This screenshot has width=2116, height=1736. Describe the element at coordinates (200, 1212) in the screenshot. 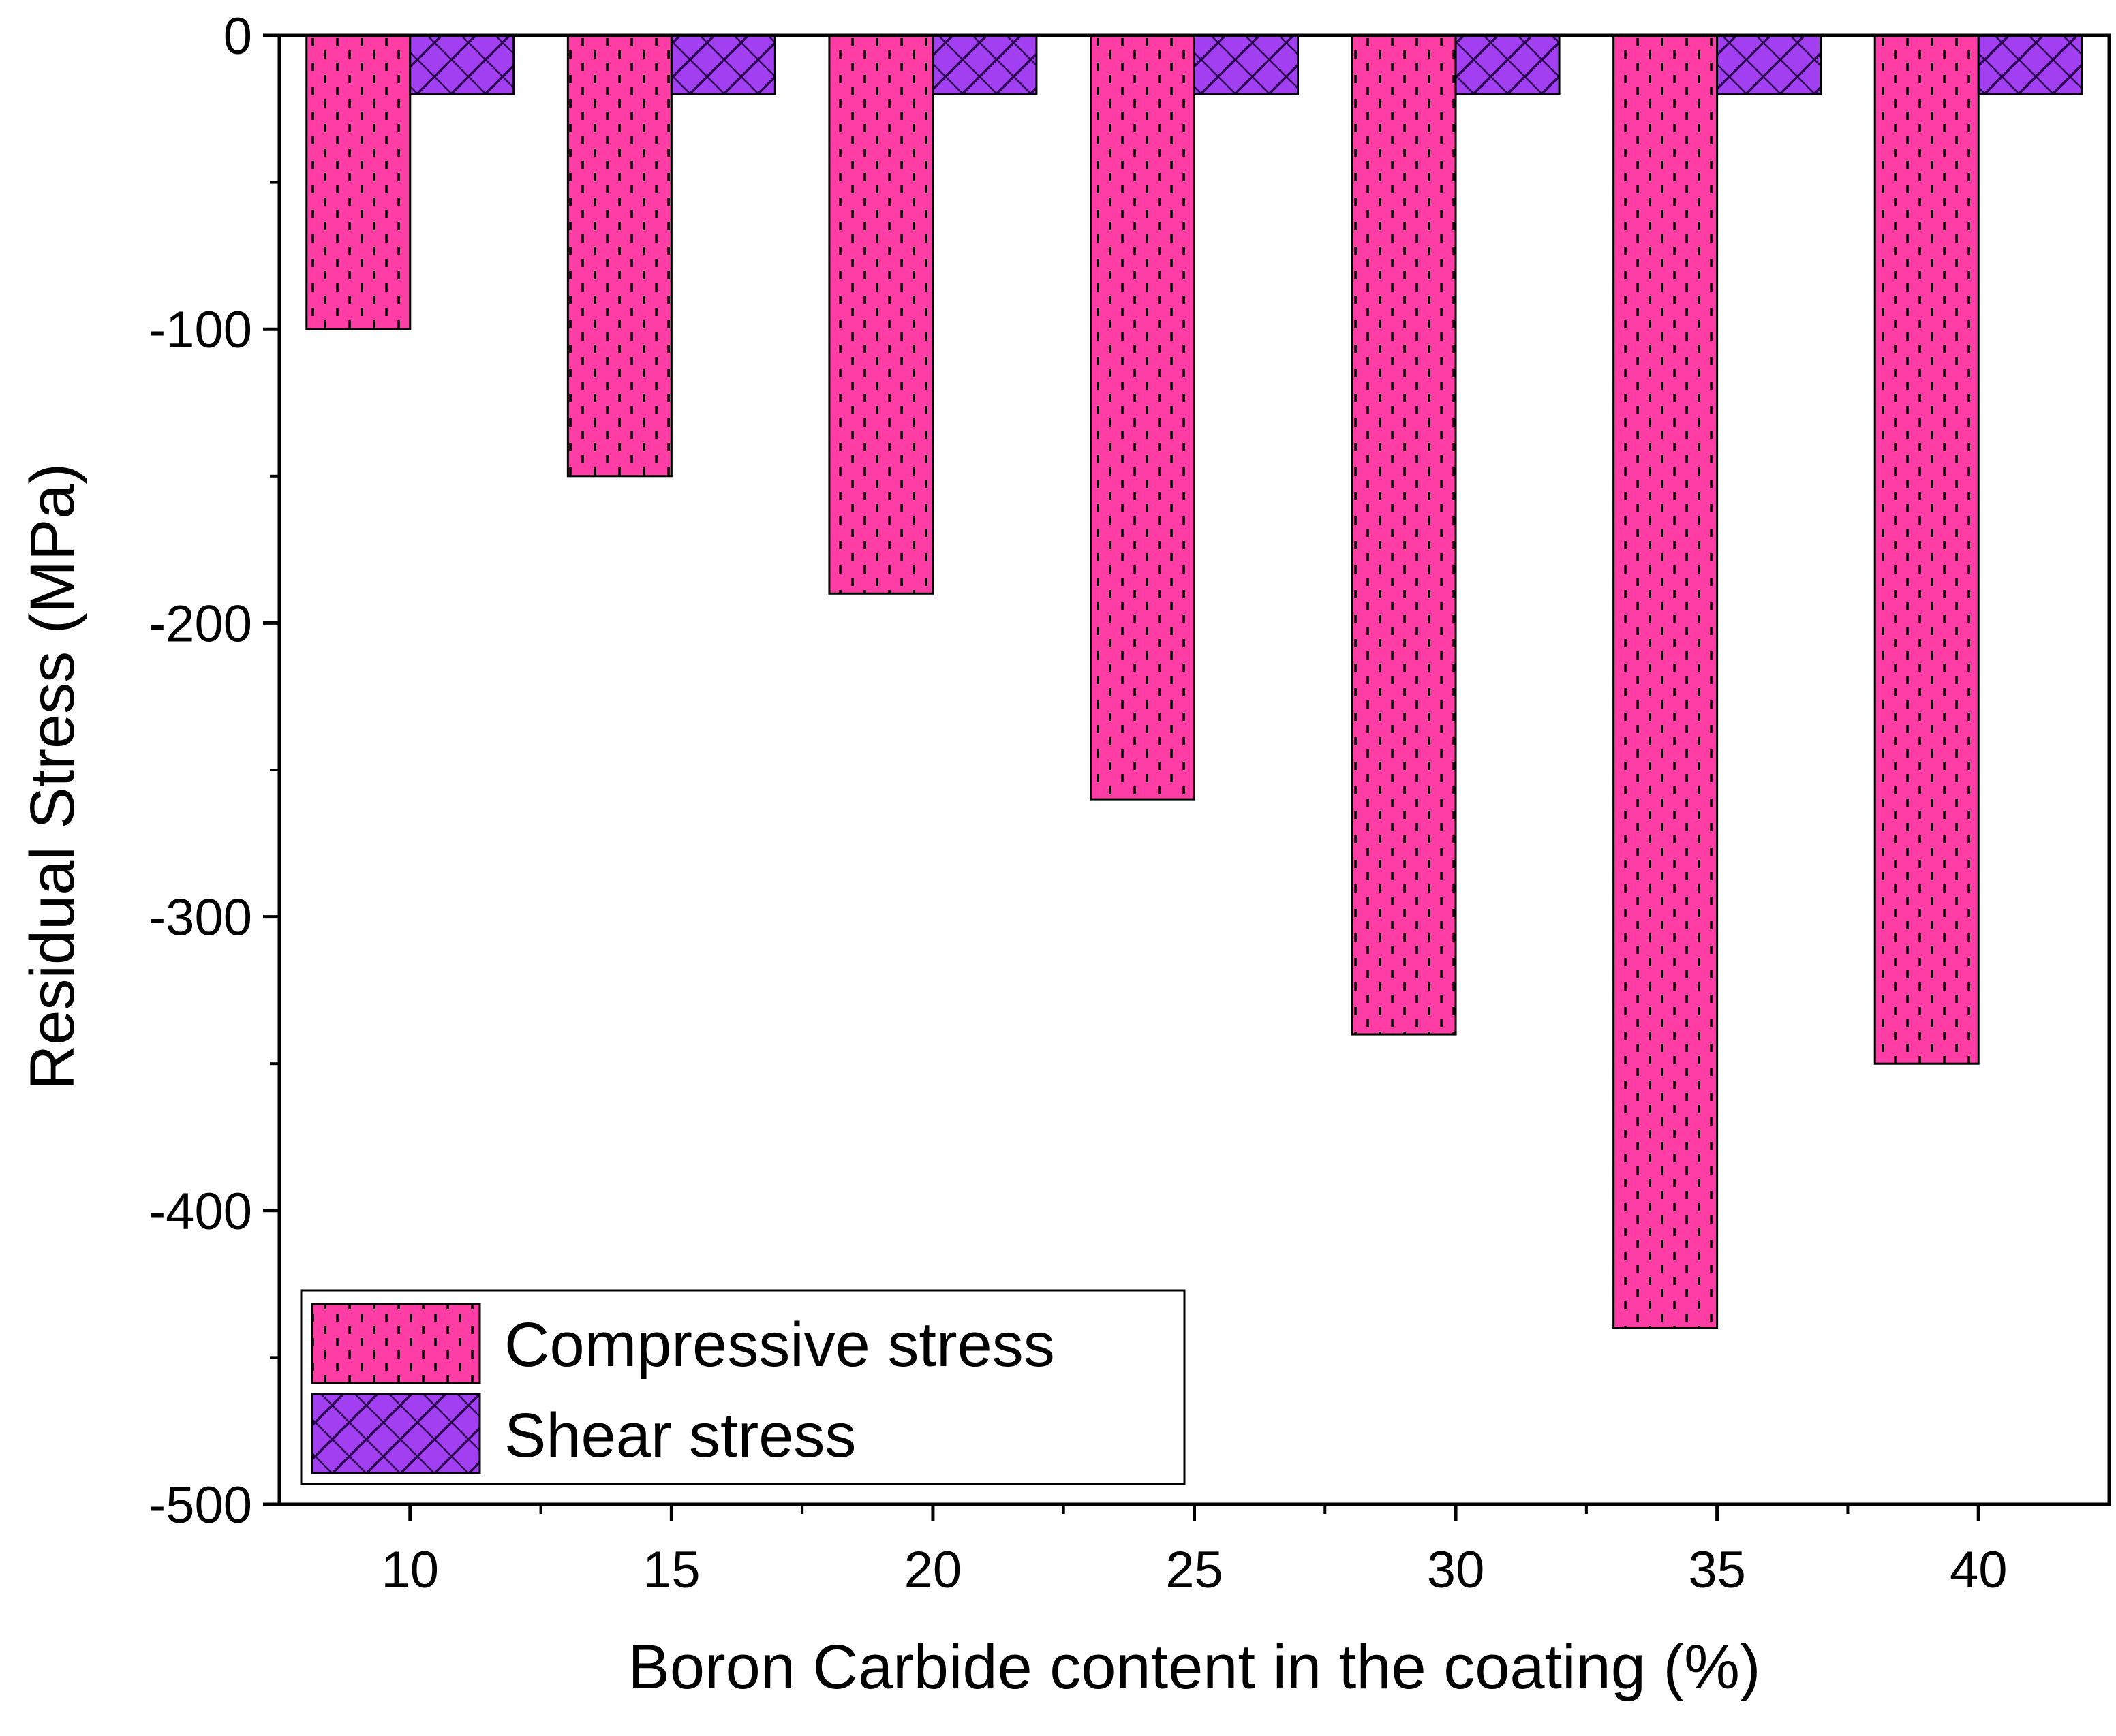

I see `y-tick-label: -400` at that location.